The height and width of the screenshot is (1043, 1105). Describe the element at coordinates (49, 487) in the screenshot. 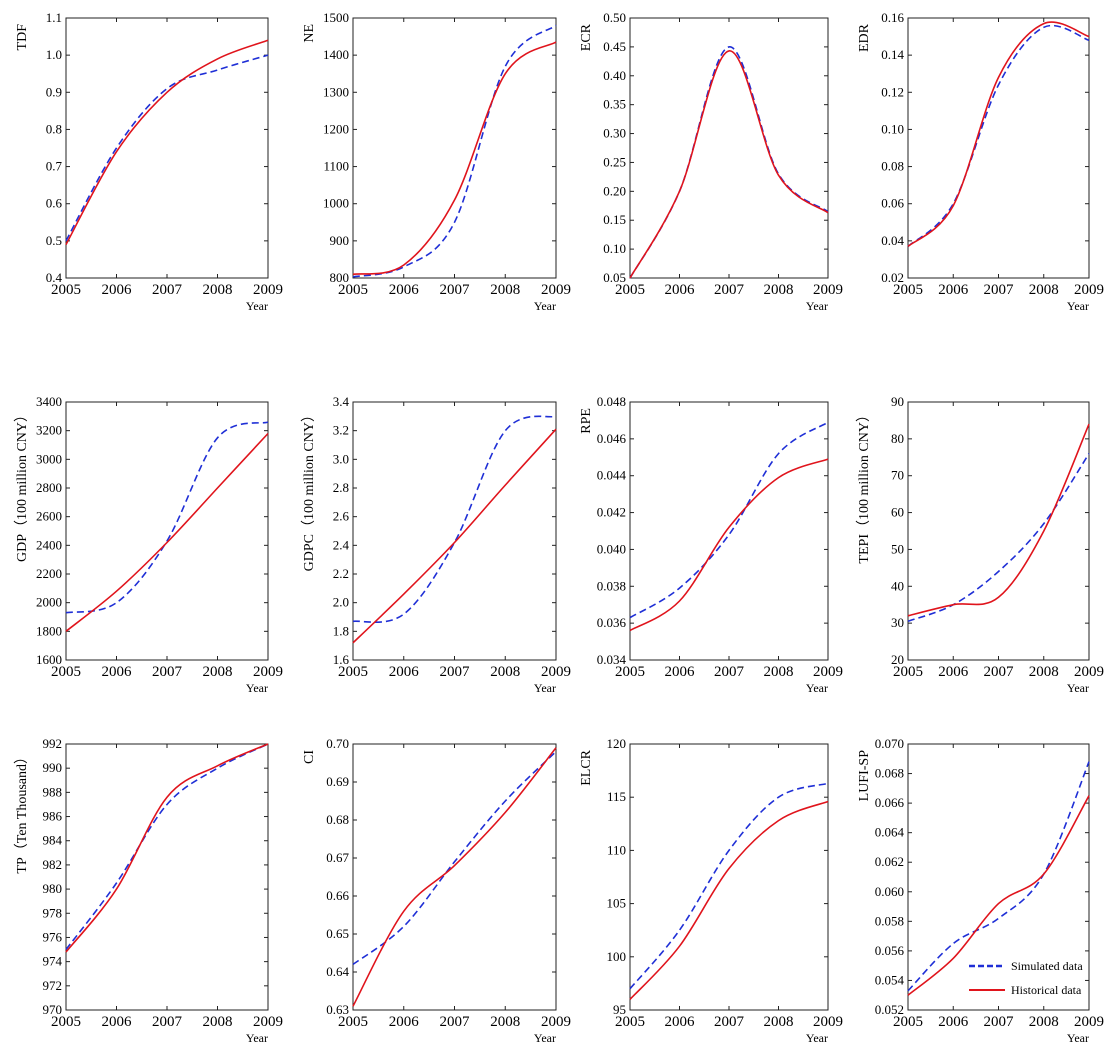

I see `y-tick-label: 2800` at that location.